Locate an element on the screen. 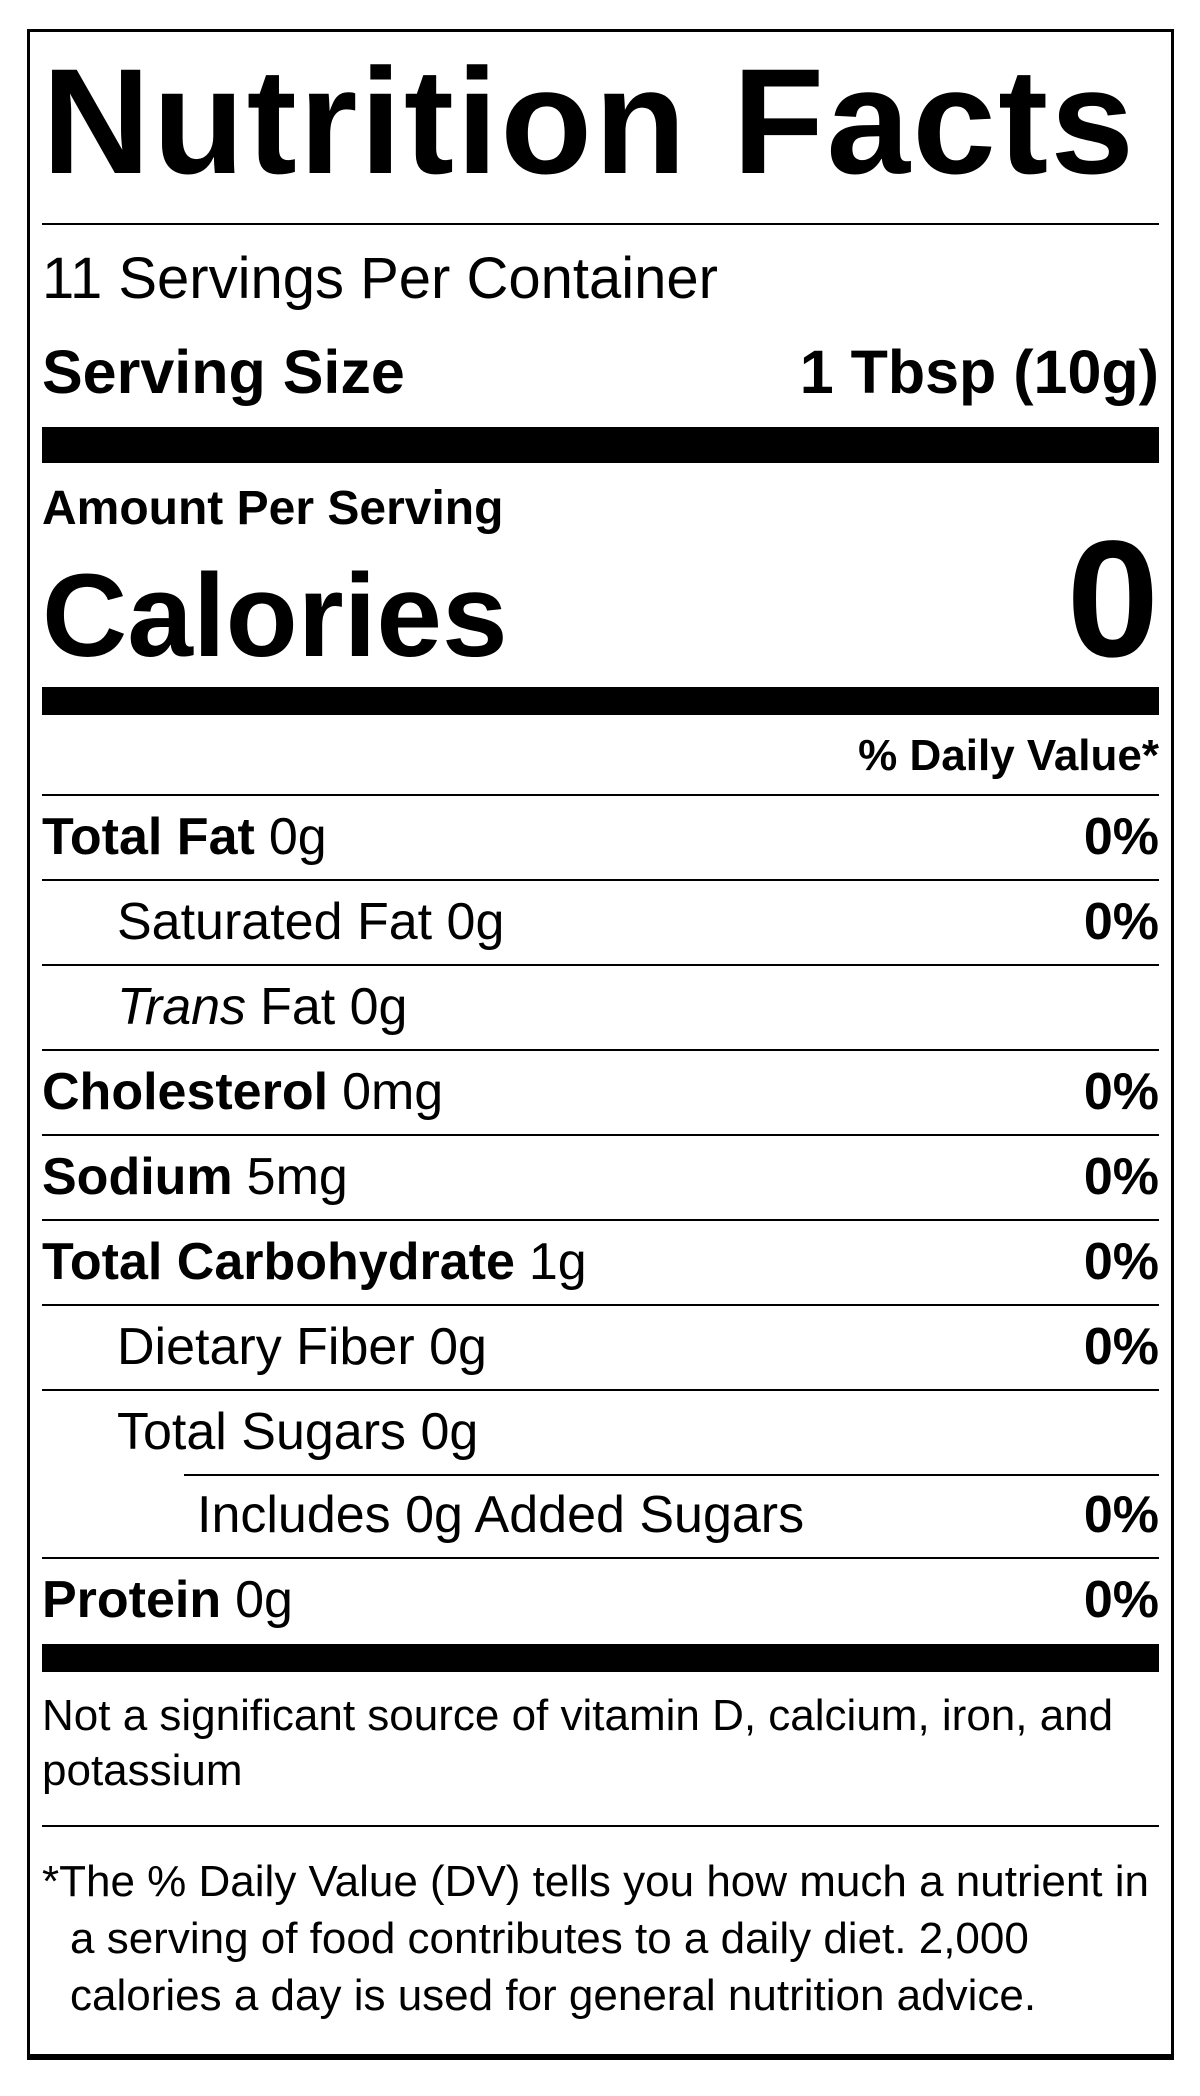 Image resolution: width=1200 pixels, height=2096 pixels. nutrient-text: Dietary Fiber 0g is located at coordinates (302, 1347).